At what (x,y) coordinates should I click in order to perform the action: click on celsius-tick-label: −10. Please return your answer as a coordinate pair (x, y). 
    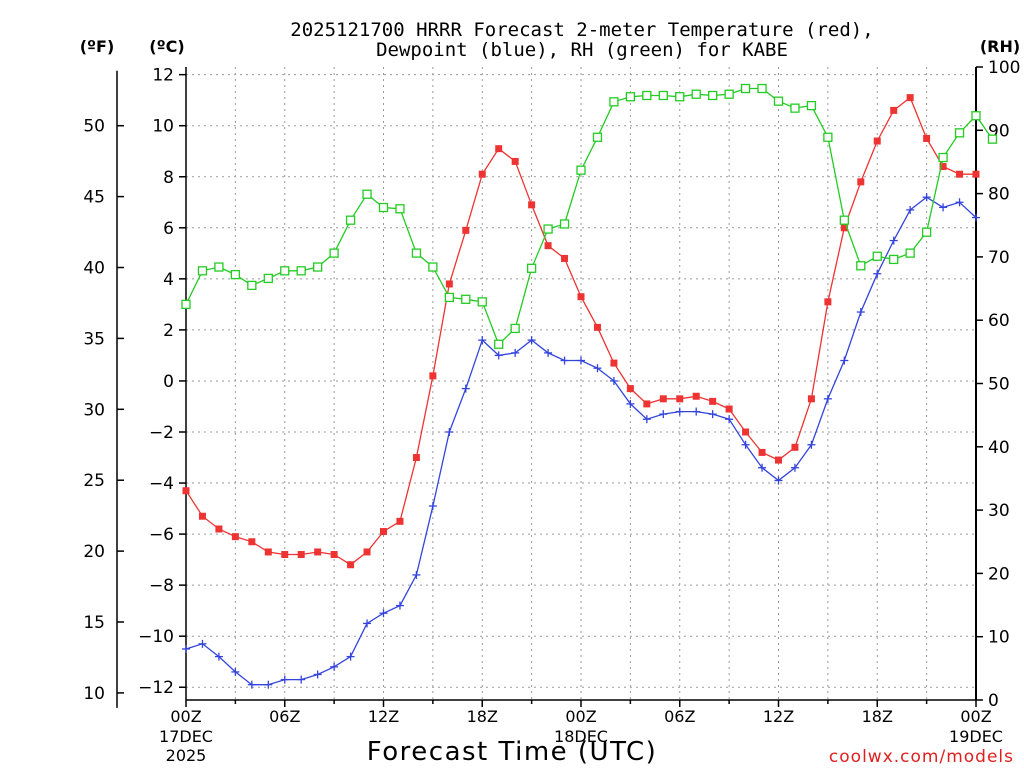
    Looking at the image, I should click on (156, 637).